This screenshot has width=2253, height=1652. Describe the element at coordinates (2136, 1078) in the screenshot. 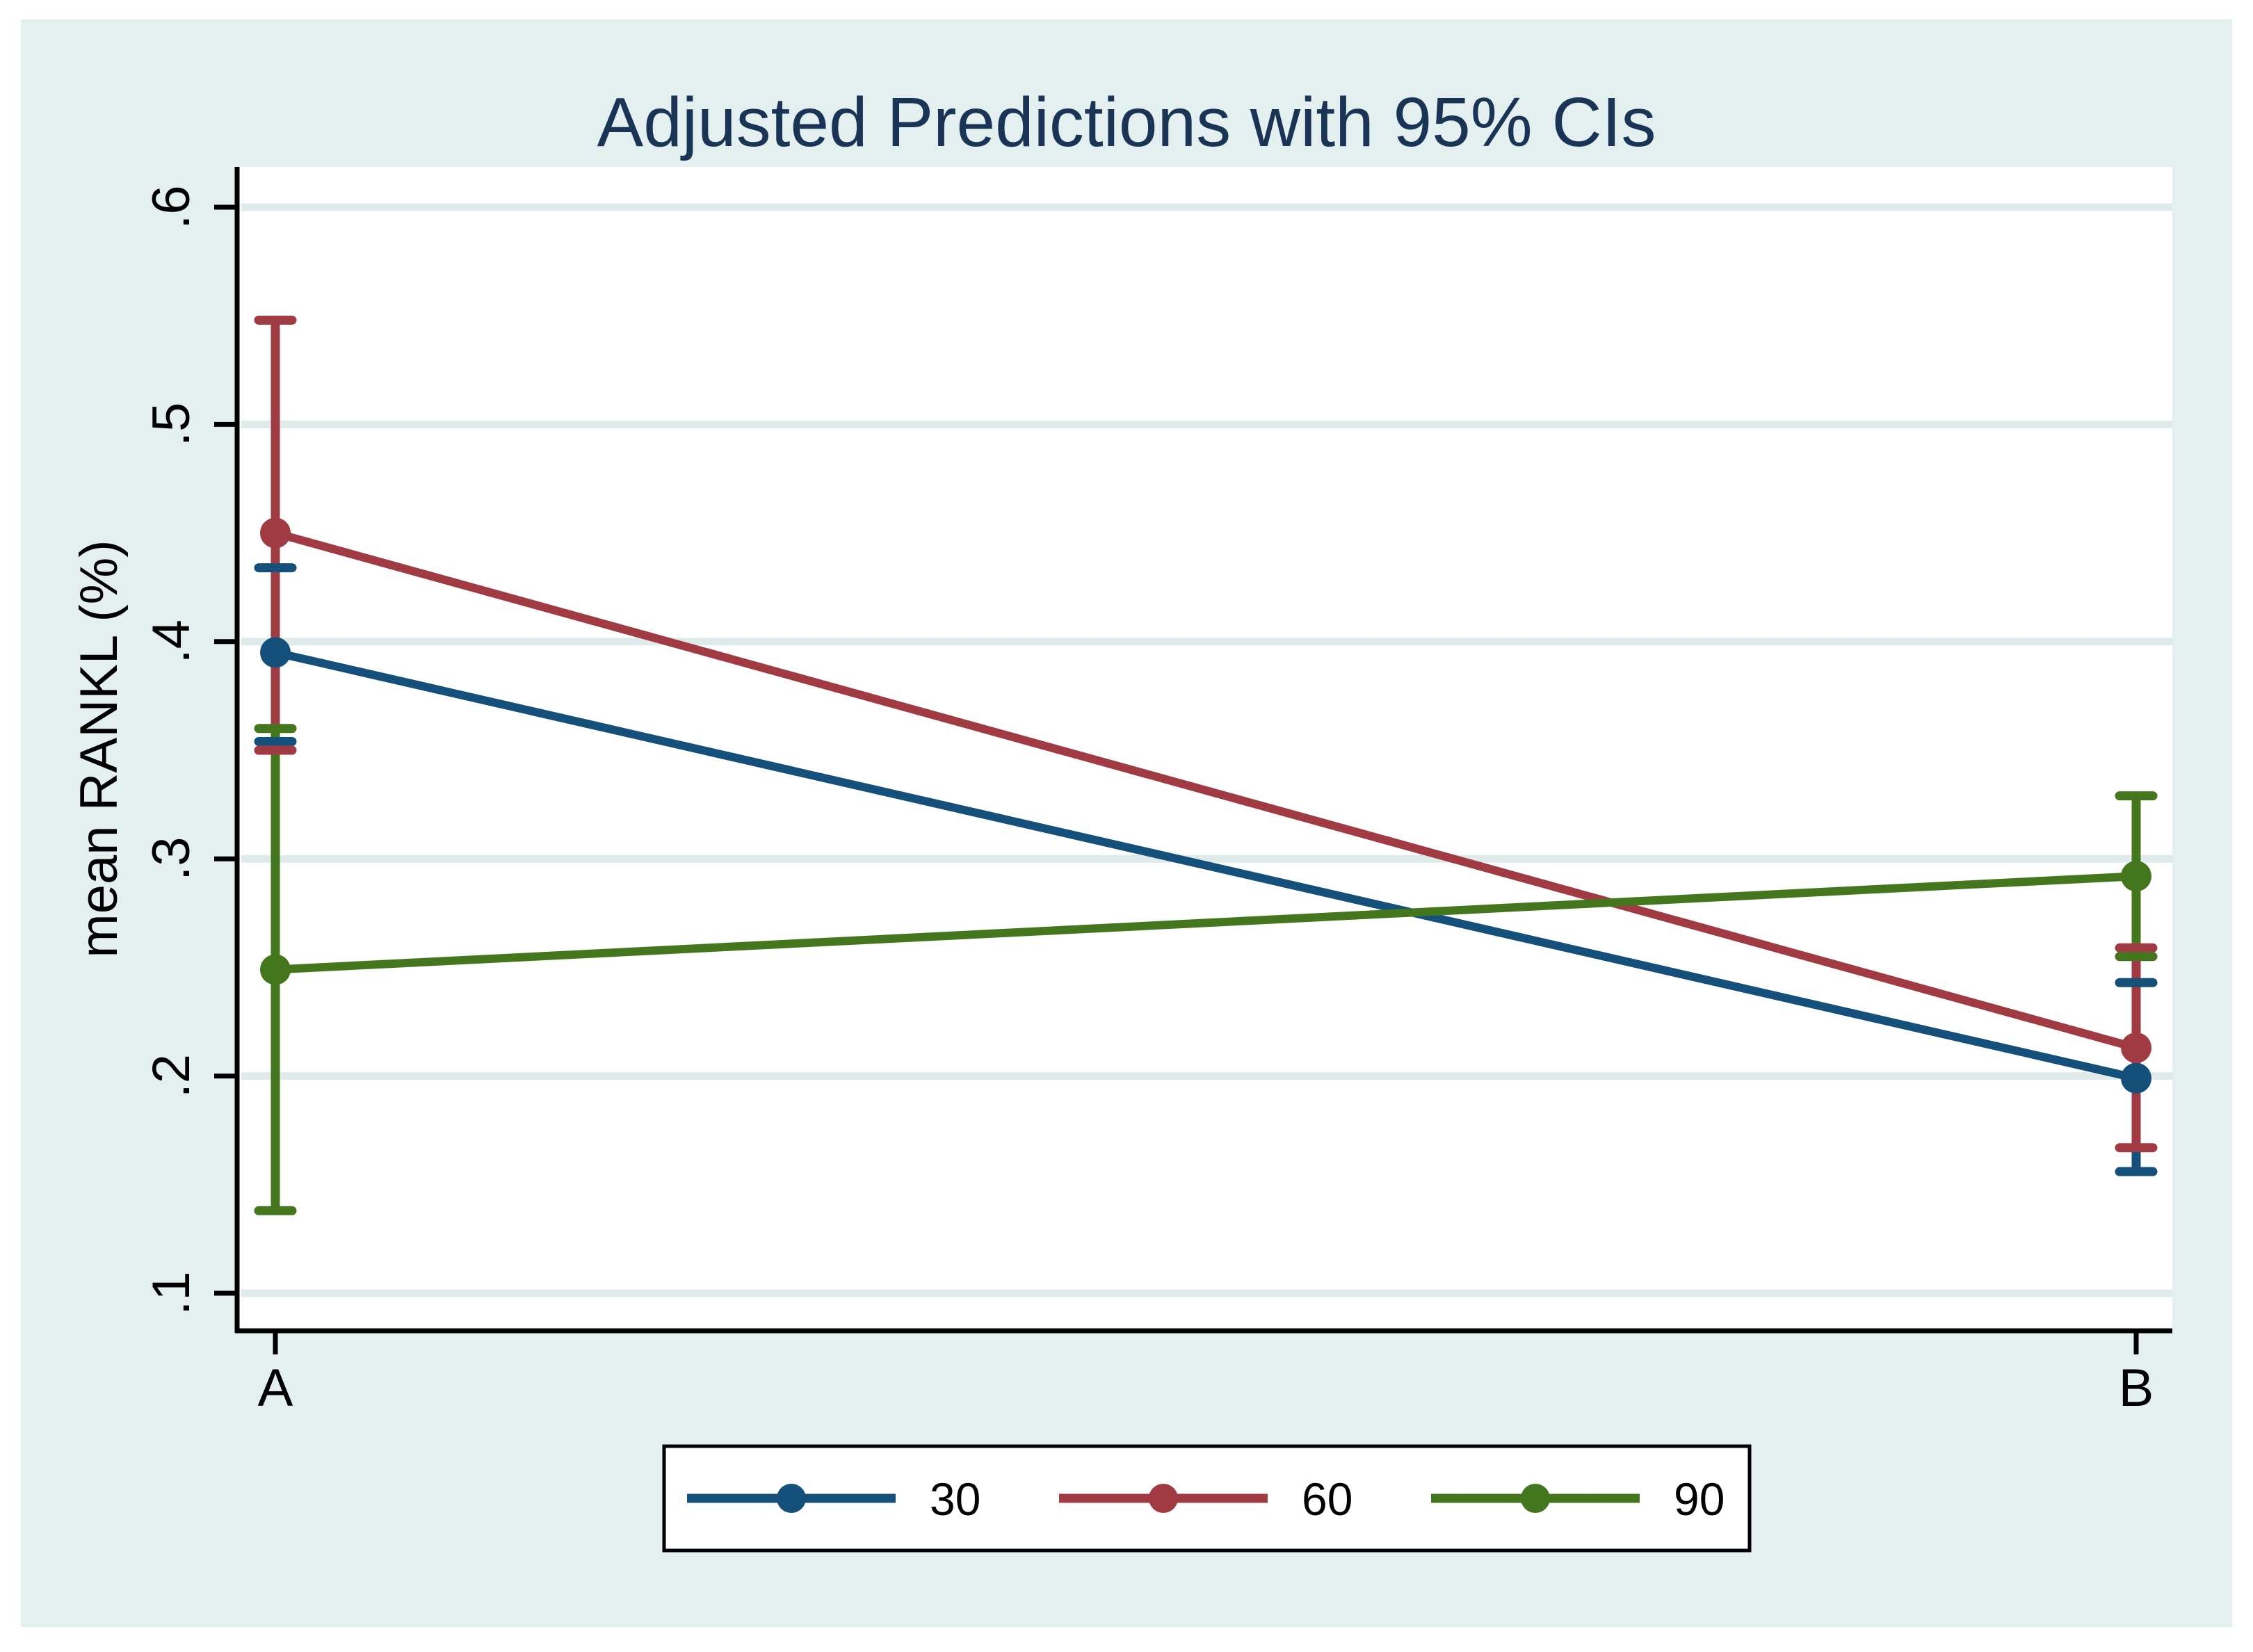

I see `data-point-30-B` at that location.